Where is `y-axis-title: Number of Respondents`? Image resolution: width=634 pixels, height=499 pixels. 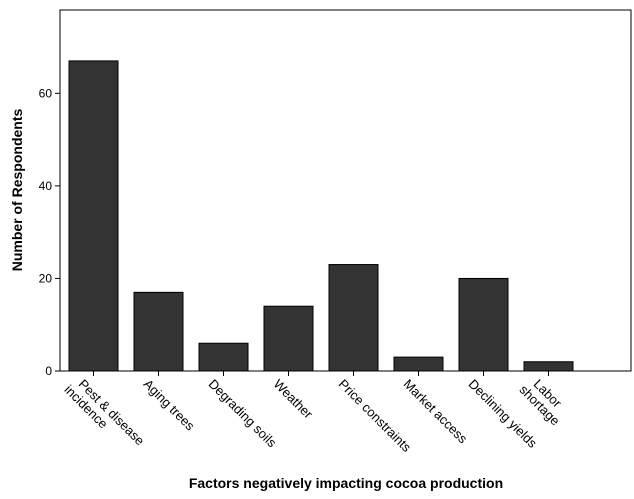 y-axis-title: Number of Respondents is located at coordinates (17, 190).